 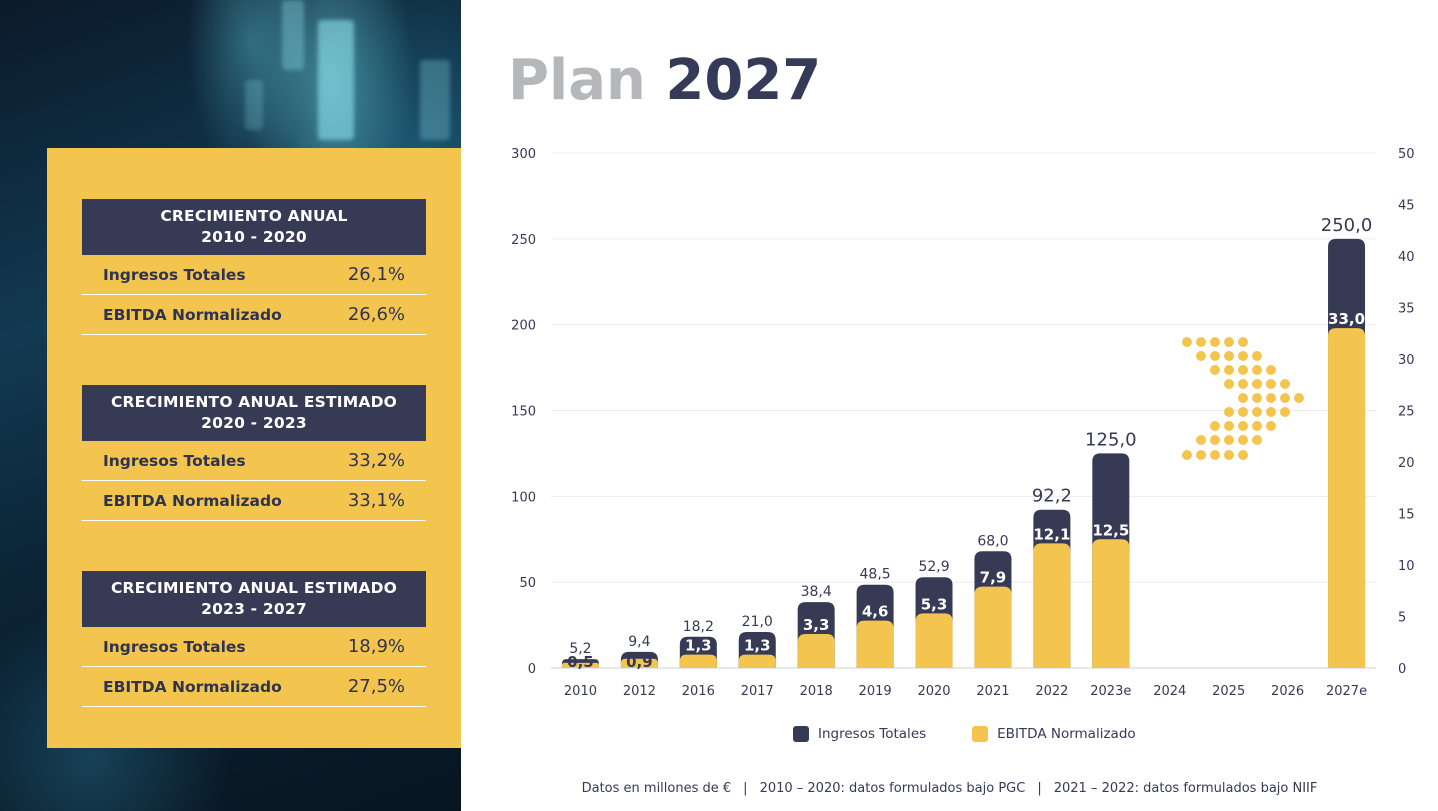 What do you see at coordinates (1406, 257) in the screenshot?
I see `y-right-tick-label: 40` at bounding box center [1406, 257].